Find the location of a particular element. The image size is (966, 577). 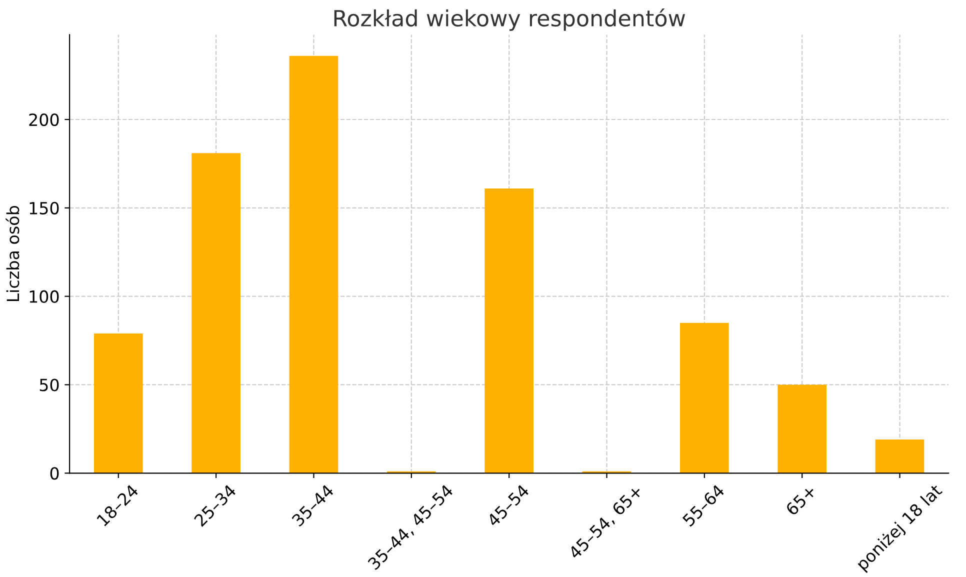

y-axis-title: Liczba osób is located at coordinates (13, 254).